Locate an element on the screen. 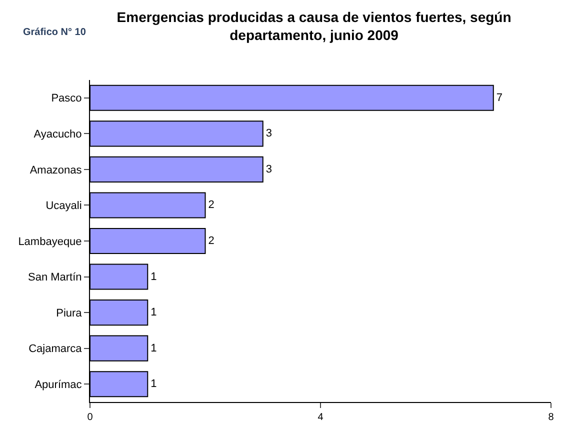  x-tick-label: 4 is located at coordinates (321, 417).